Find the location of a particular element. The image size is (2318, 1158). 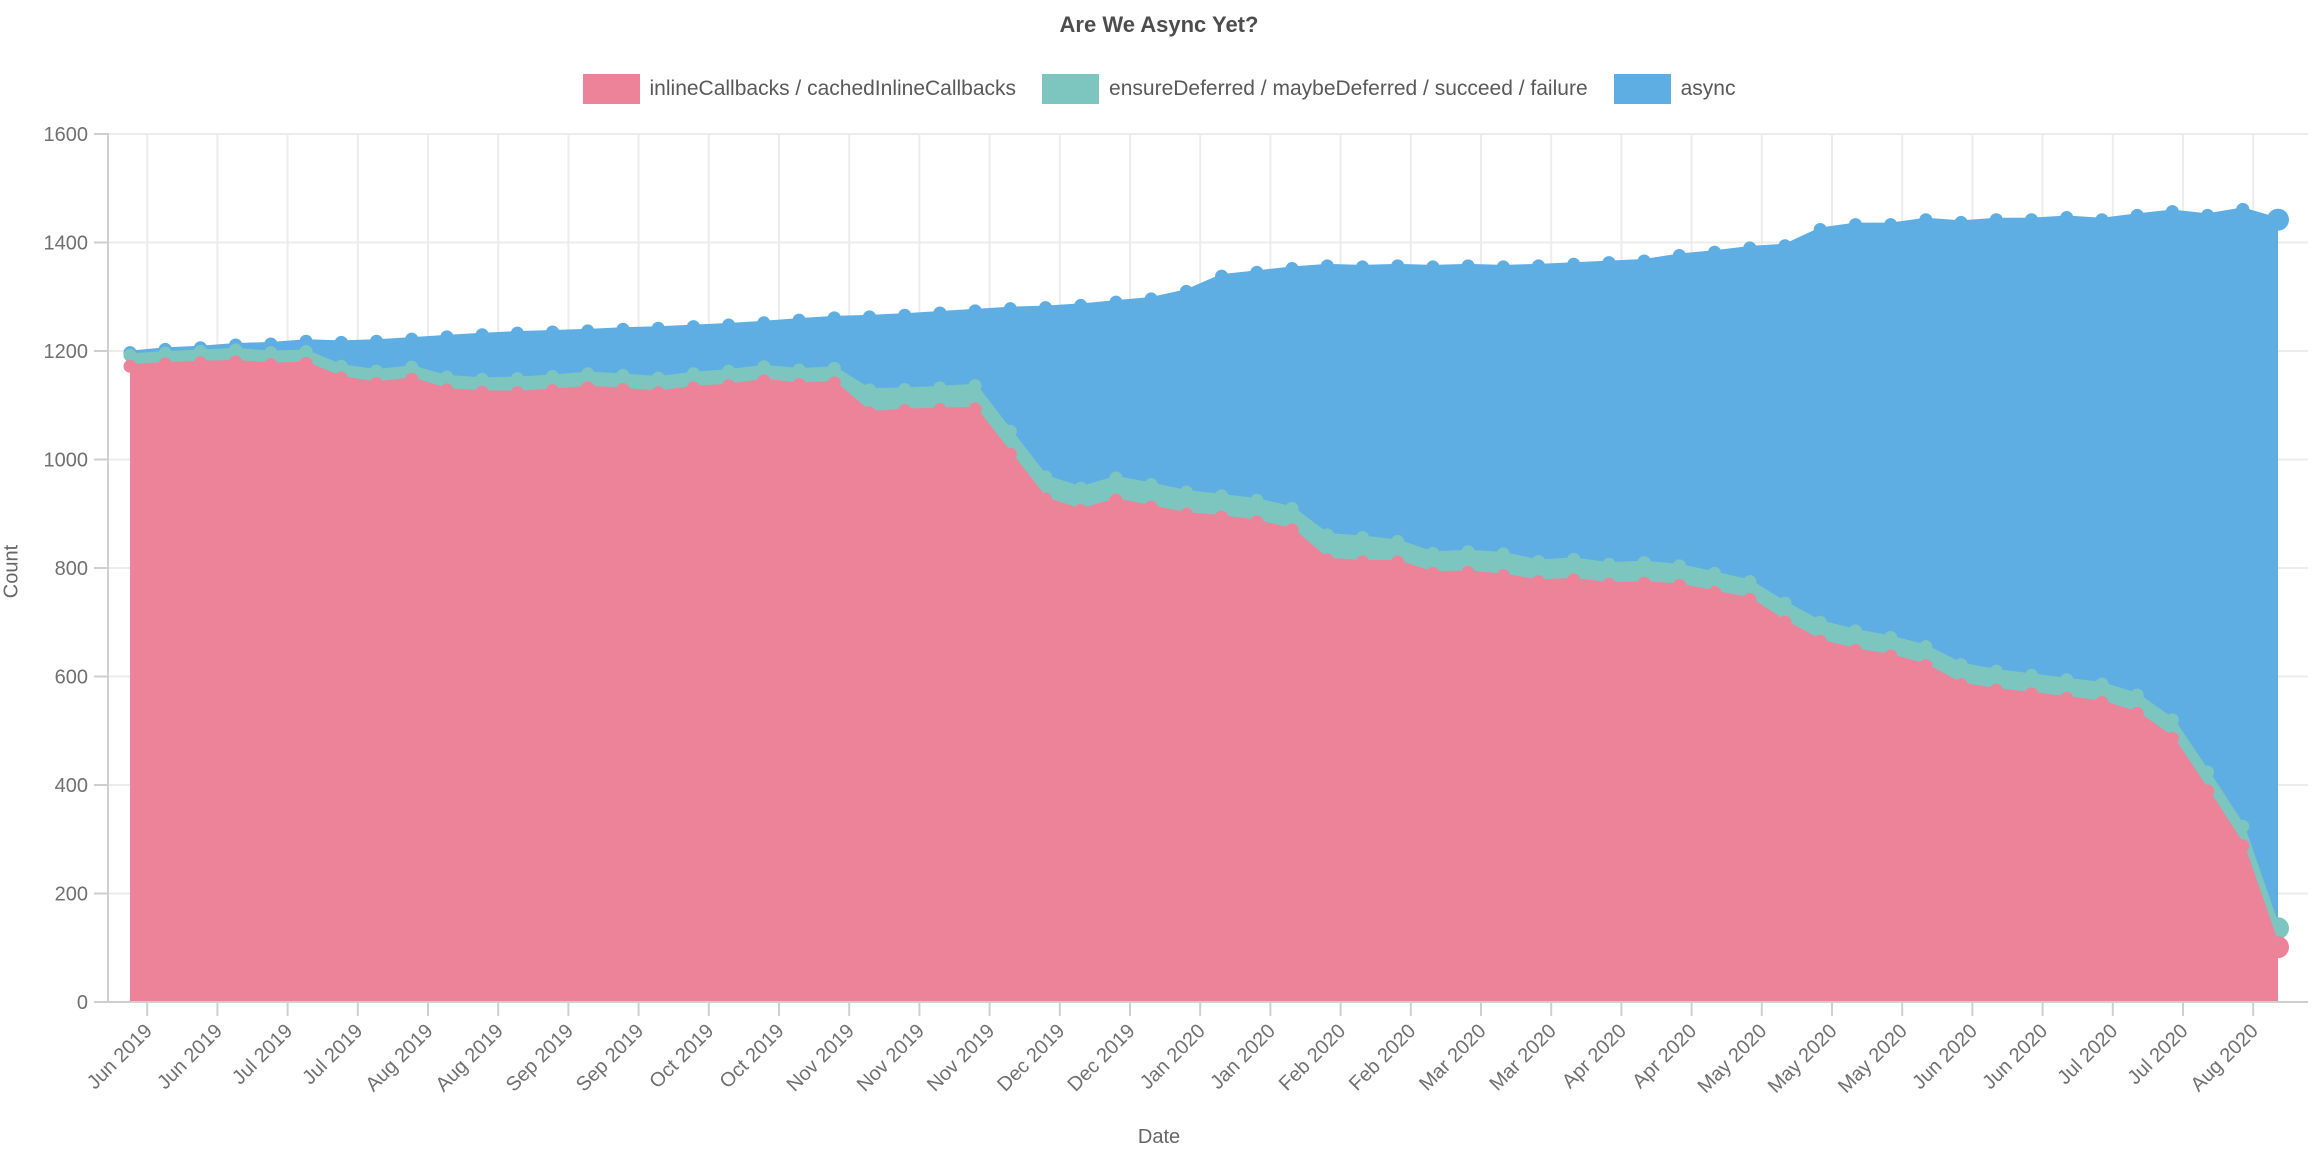

y-tick-label: 800 is located at coordinates (71, 569).